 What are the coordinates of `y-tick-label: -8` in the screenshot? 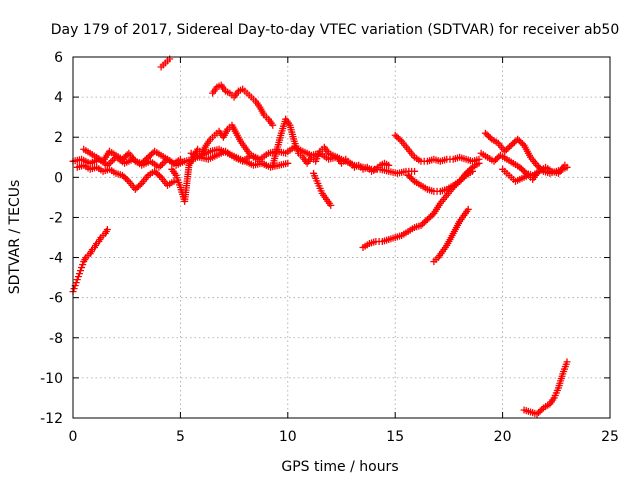 It's located at (56, 339).